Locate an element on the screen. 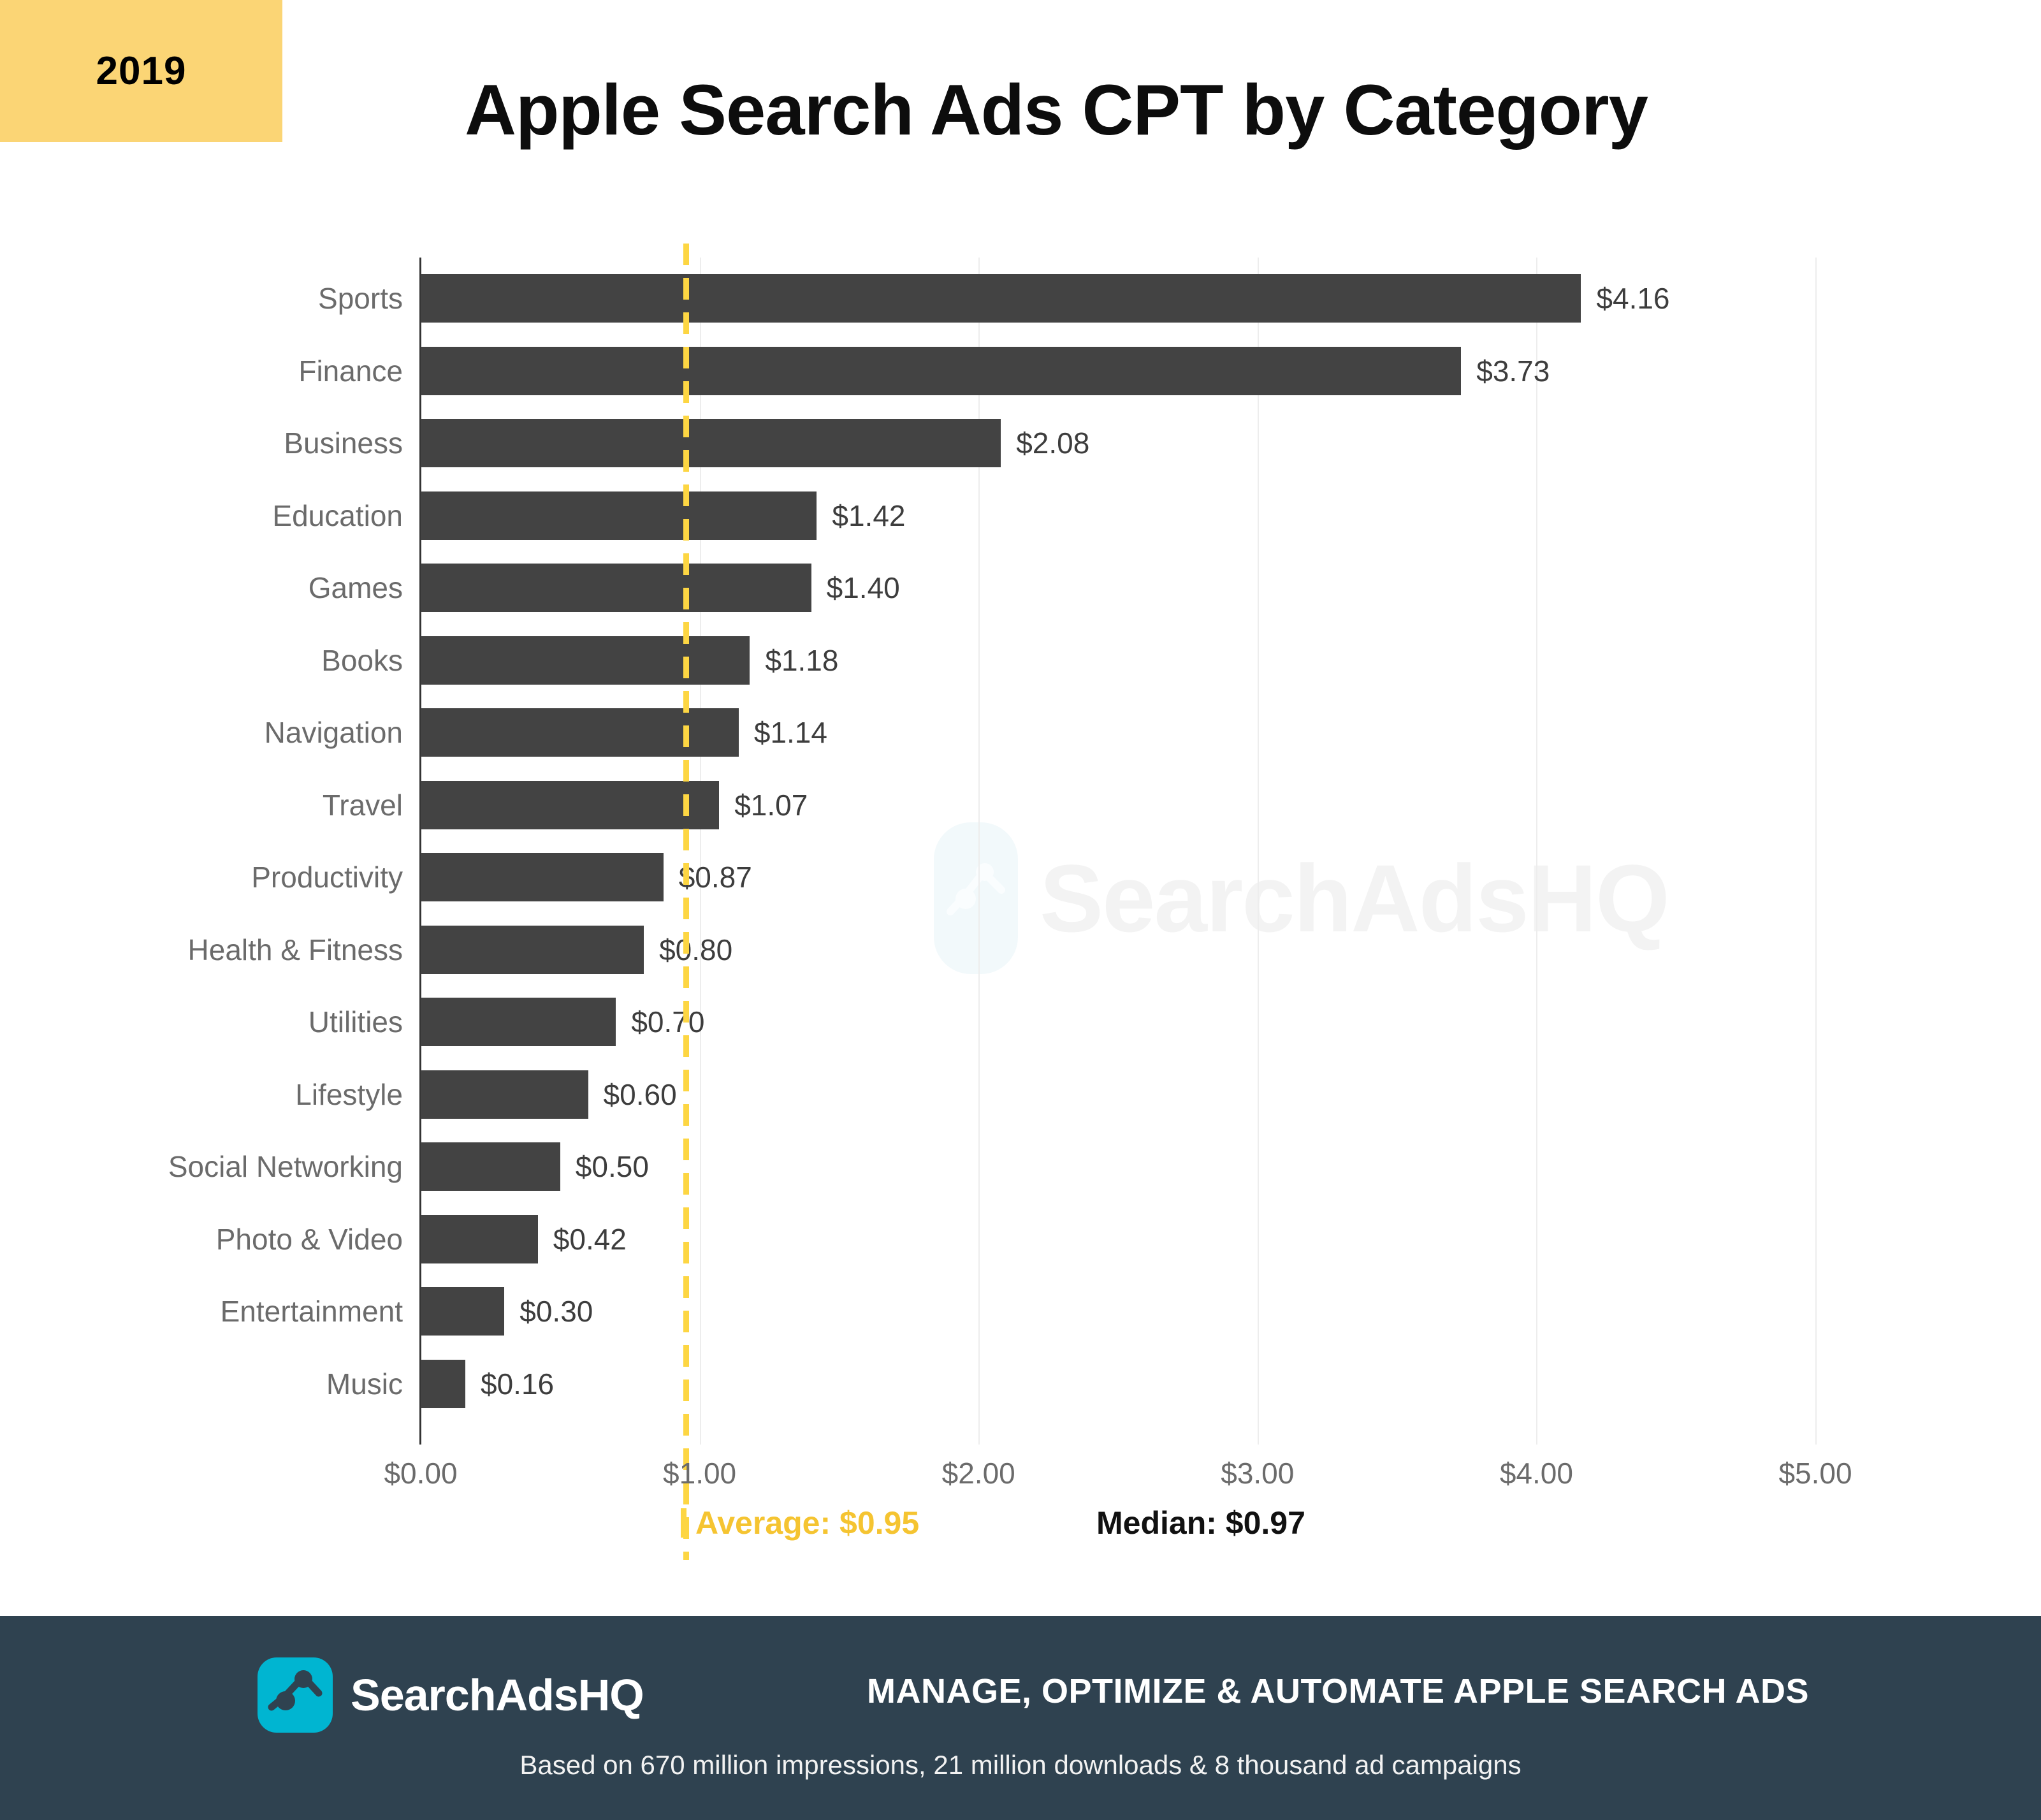 The image size is (2041, 1820). category-label: Photo & Video is located at coordinates (309, 1239).